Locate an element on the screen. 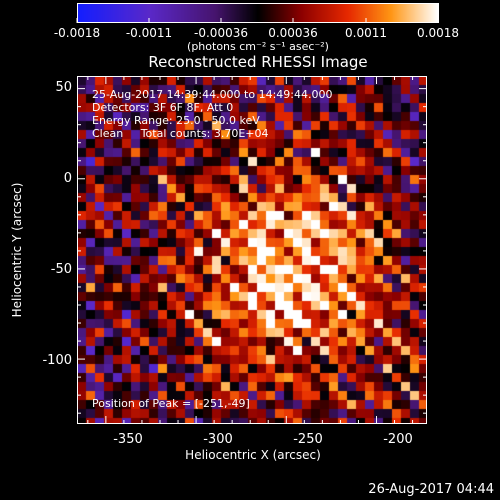 The width and height of the screenshot is (500, 500). colorbar-ticks is located at coordinates (257, 20).